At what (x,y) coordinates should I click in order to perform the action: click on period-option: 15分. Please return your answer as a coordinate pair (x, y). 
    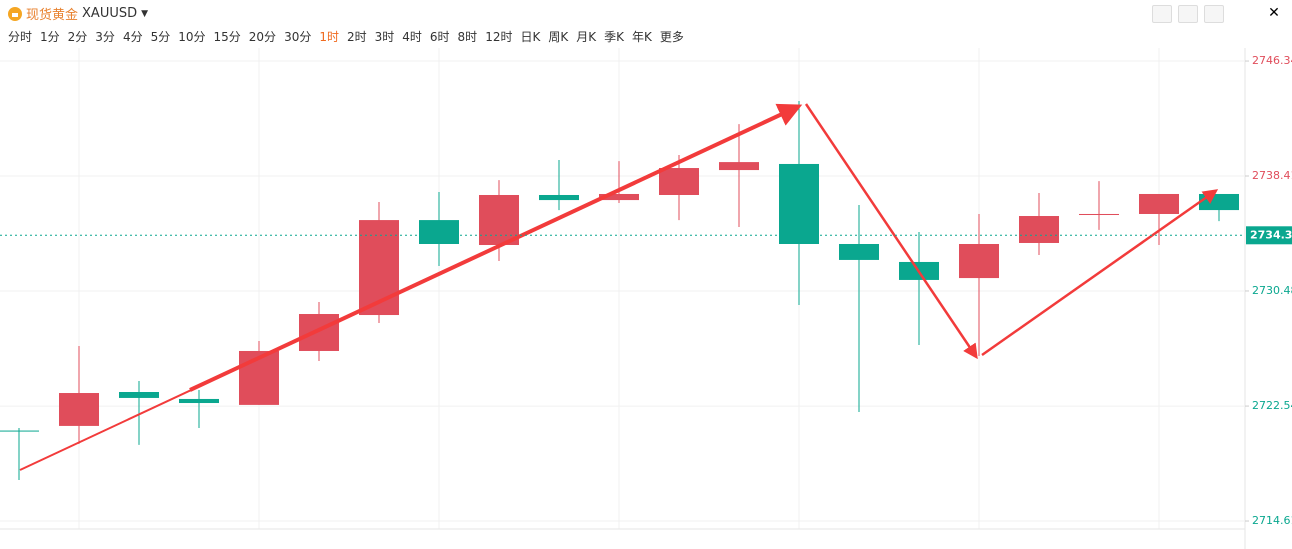
    Looking at the image, I should click on (227, 37).